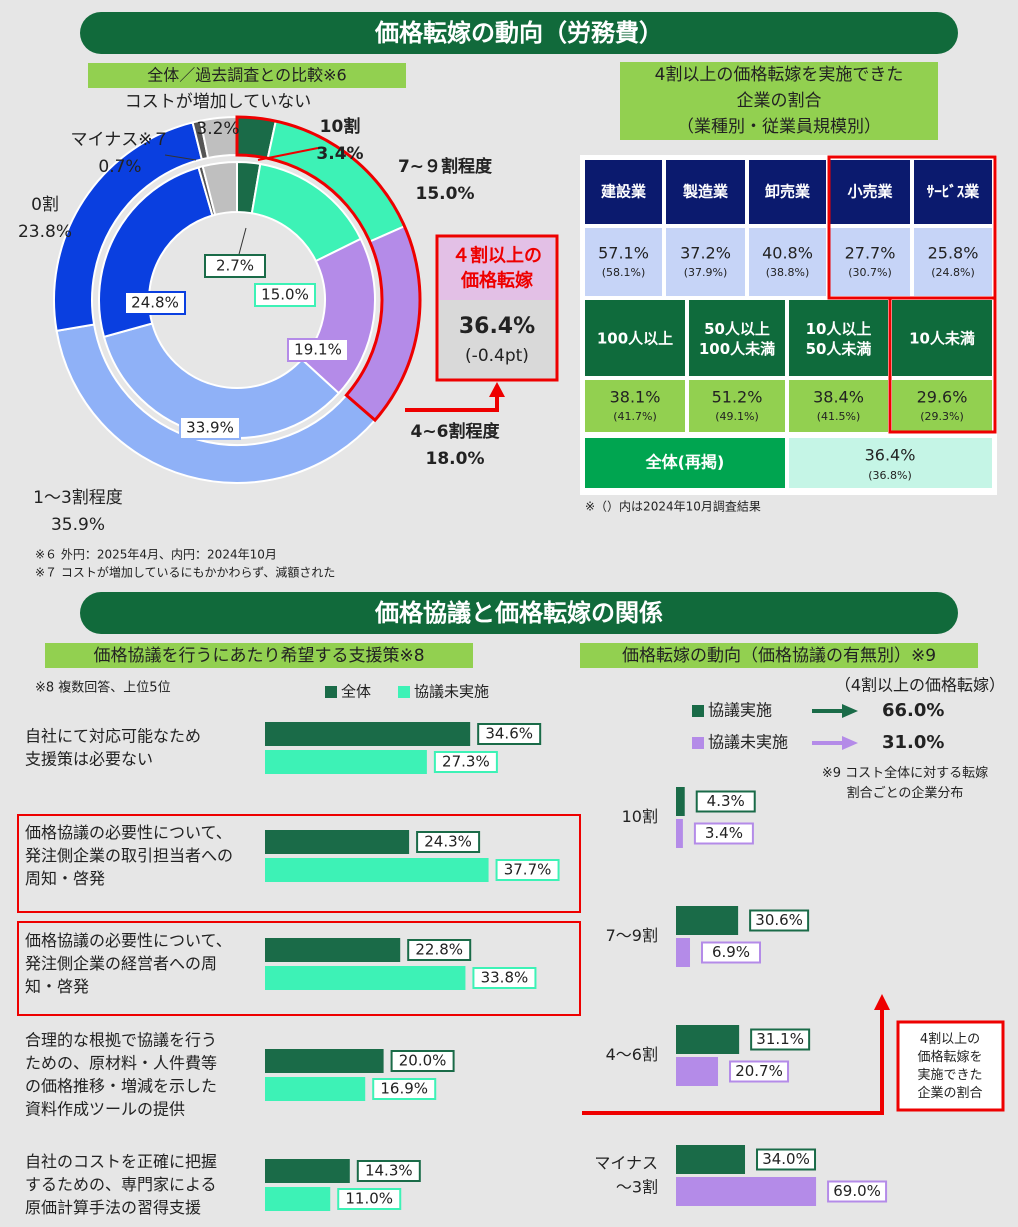  Describe the element at coordinates (519, 33) in the screenshot. I see `section-header-bg` at that location.